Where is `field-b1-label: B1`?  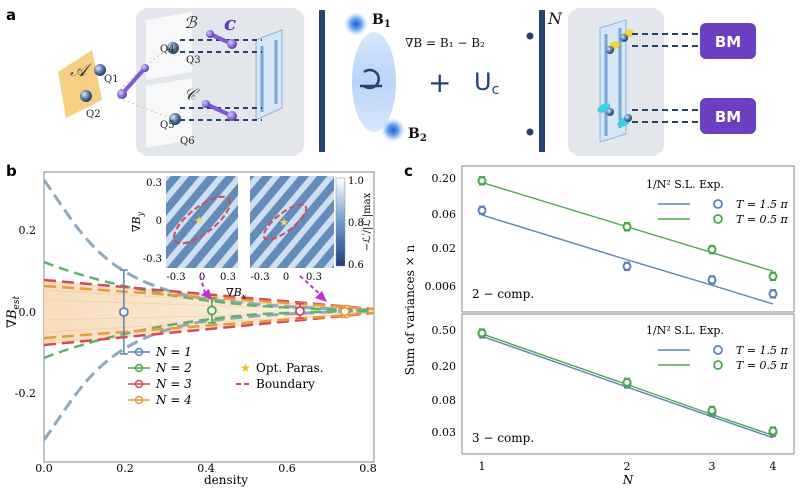 field-b1-label: B1 is located at coordinates (381, 21).